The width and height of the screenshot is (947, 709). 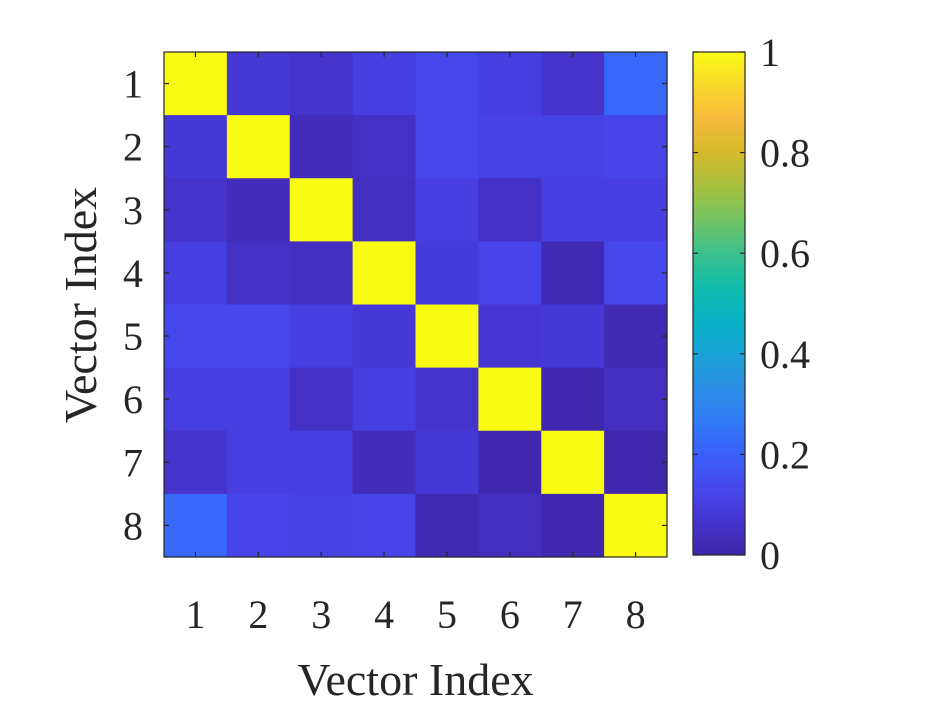 I want to click on heatmap-cell-r7-c1, so click(x=196, y=462).